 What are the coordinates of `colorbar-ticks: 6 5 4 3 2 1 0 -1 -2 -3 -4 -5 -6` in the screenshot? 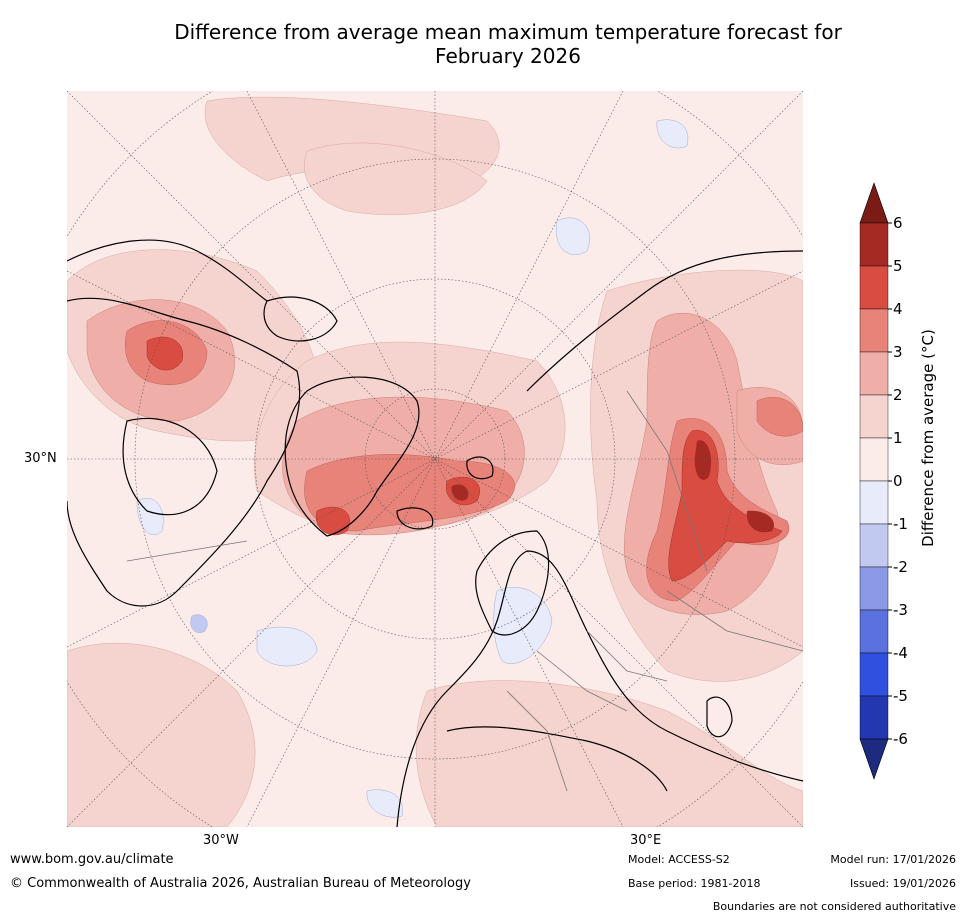 It's located at (898, 481).